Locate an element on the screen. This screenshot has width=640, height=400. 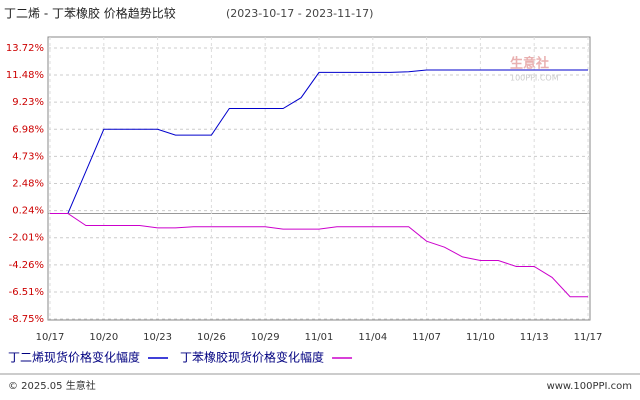
x-tick-label: 11/07 is located at coordinates (426, 337).